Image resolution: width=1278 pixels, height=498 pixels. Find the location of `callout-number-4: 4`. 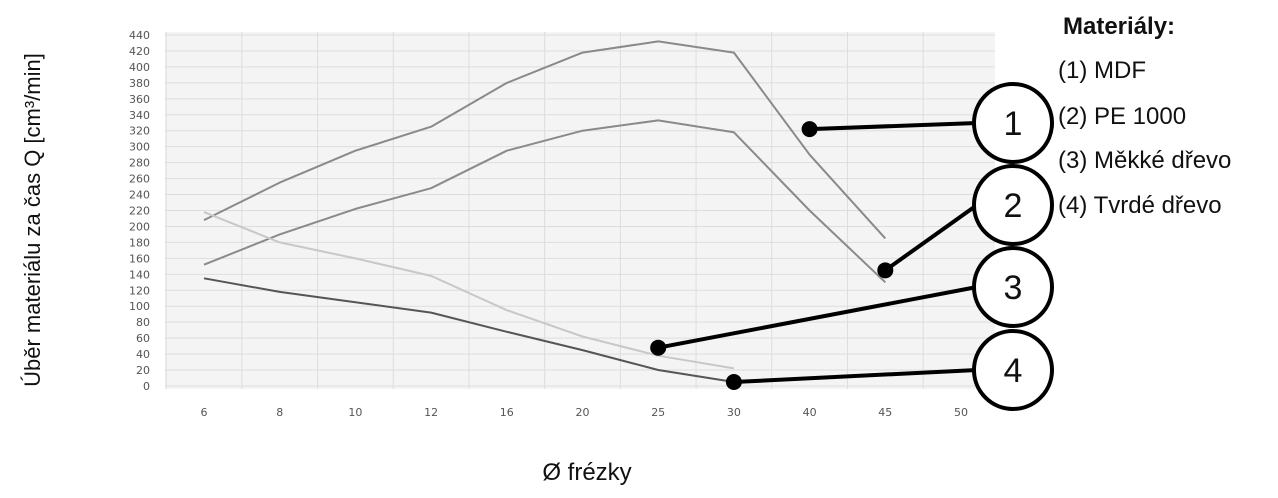

callout-number-4: 4 is located at coordinates (1013, 371).